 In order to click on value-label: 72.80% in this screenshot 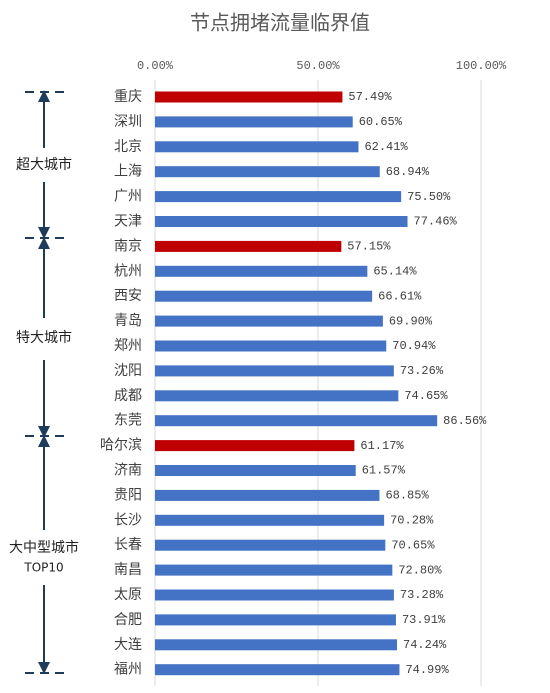, I will do `click(420, 570)`.